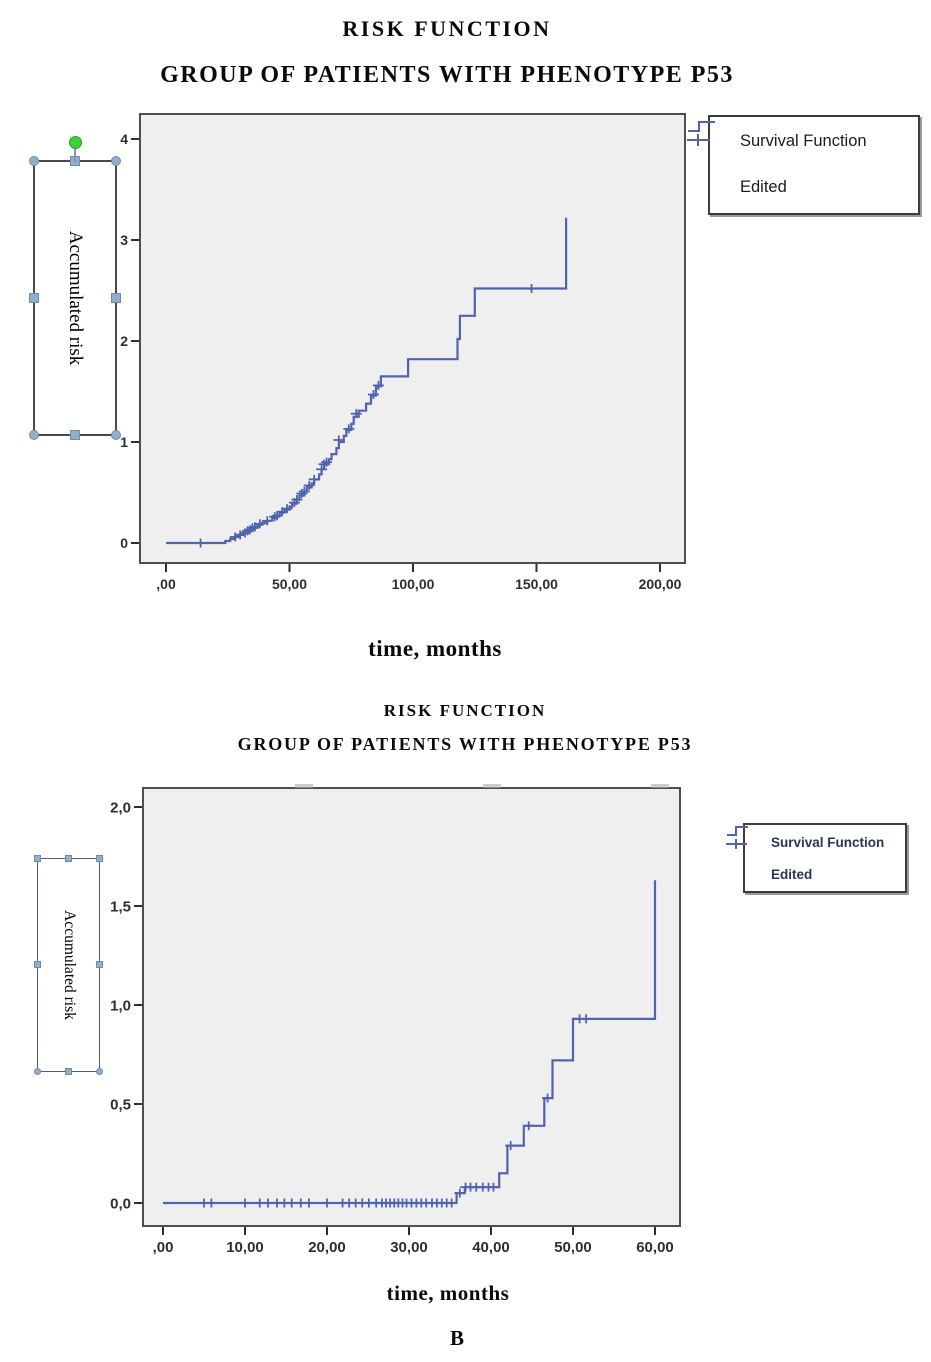  What do you see at coordinates (124, 240) in the screenshot?
I see `svg-text: 3` at bounding box center [124, 240].